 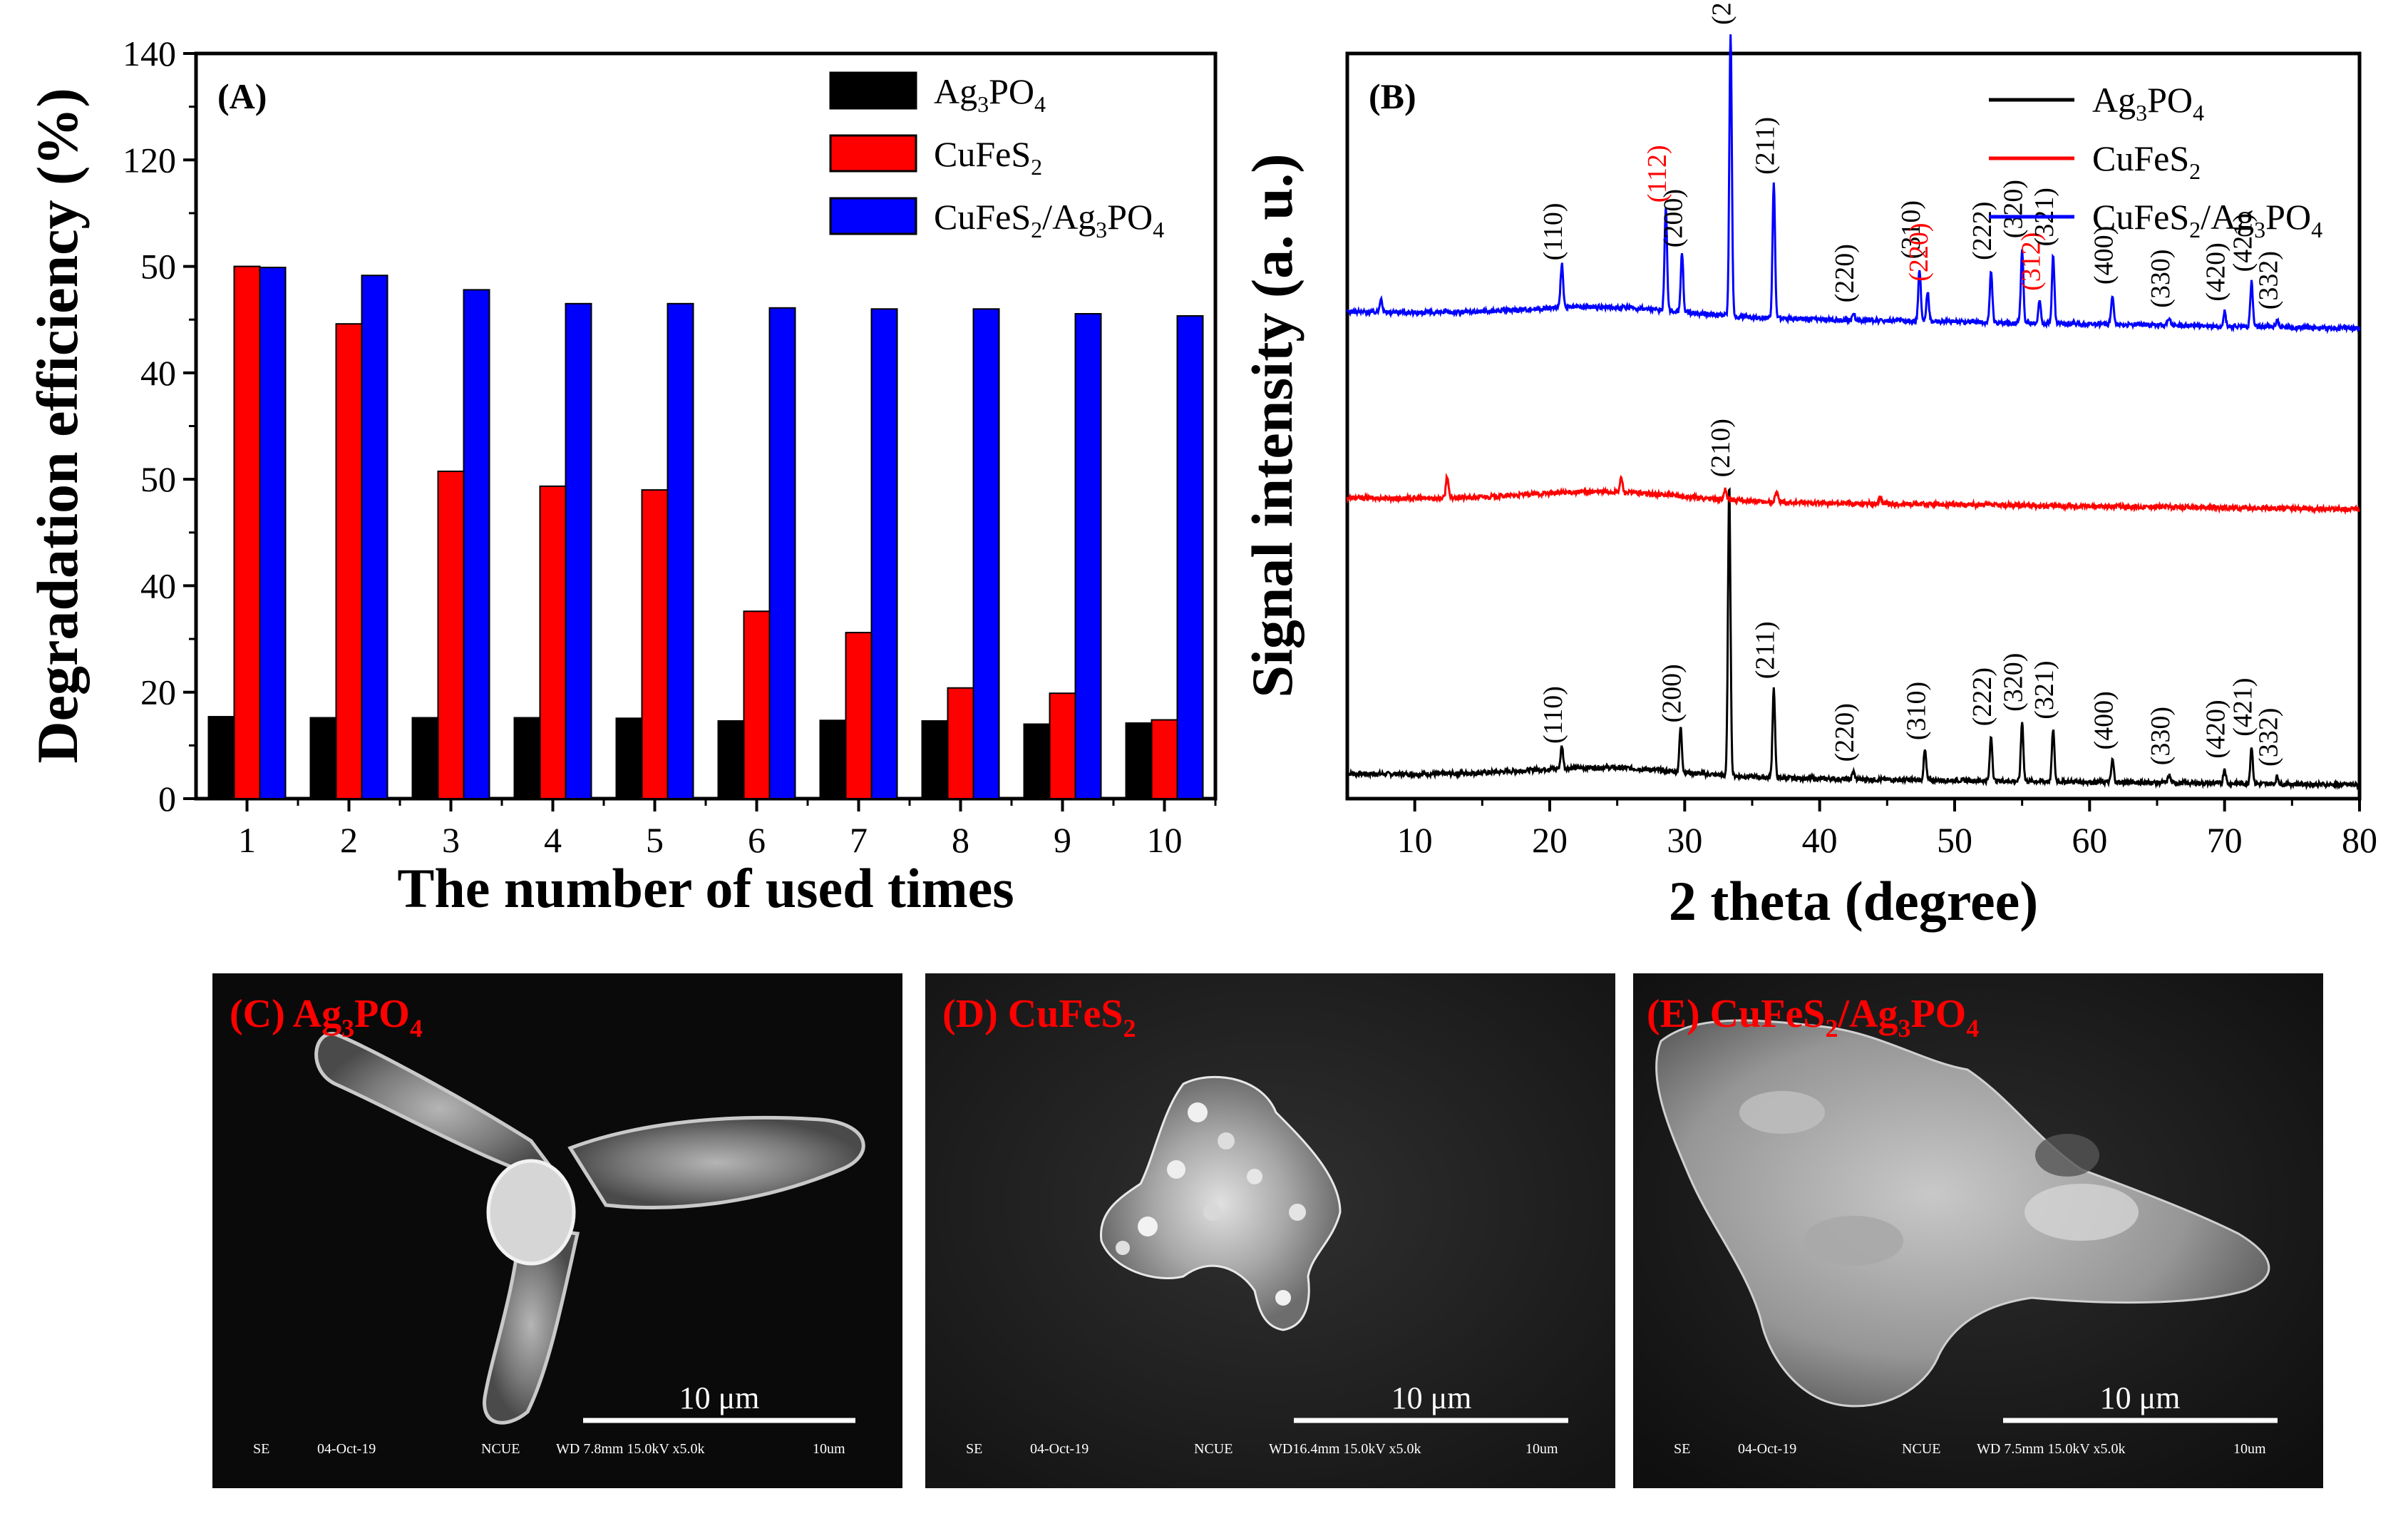 What do you see at coordinates (167, 799) in the screenshot?
I see `panel-a-y-tick-label: 0` at bounding box center [167, 799].